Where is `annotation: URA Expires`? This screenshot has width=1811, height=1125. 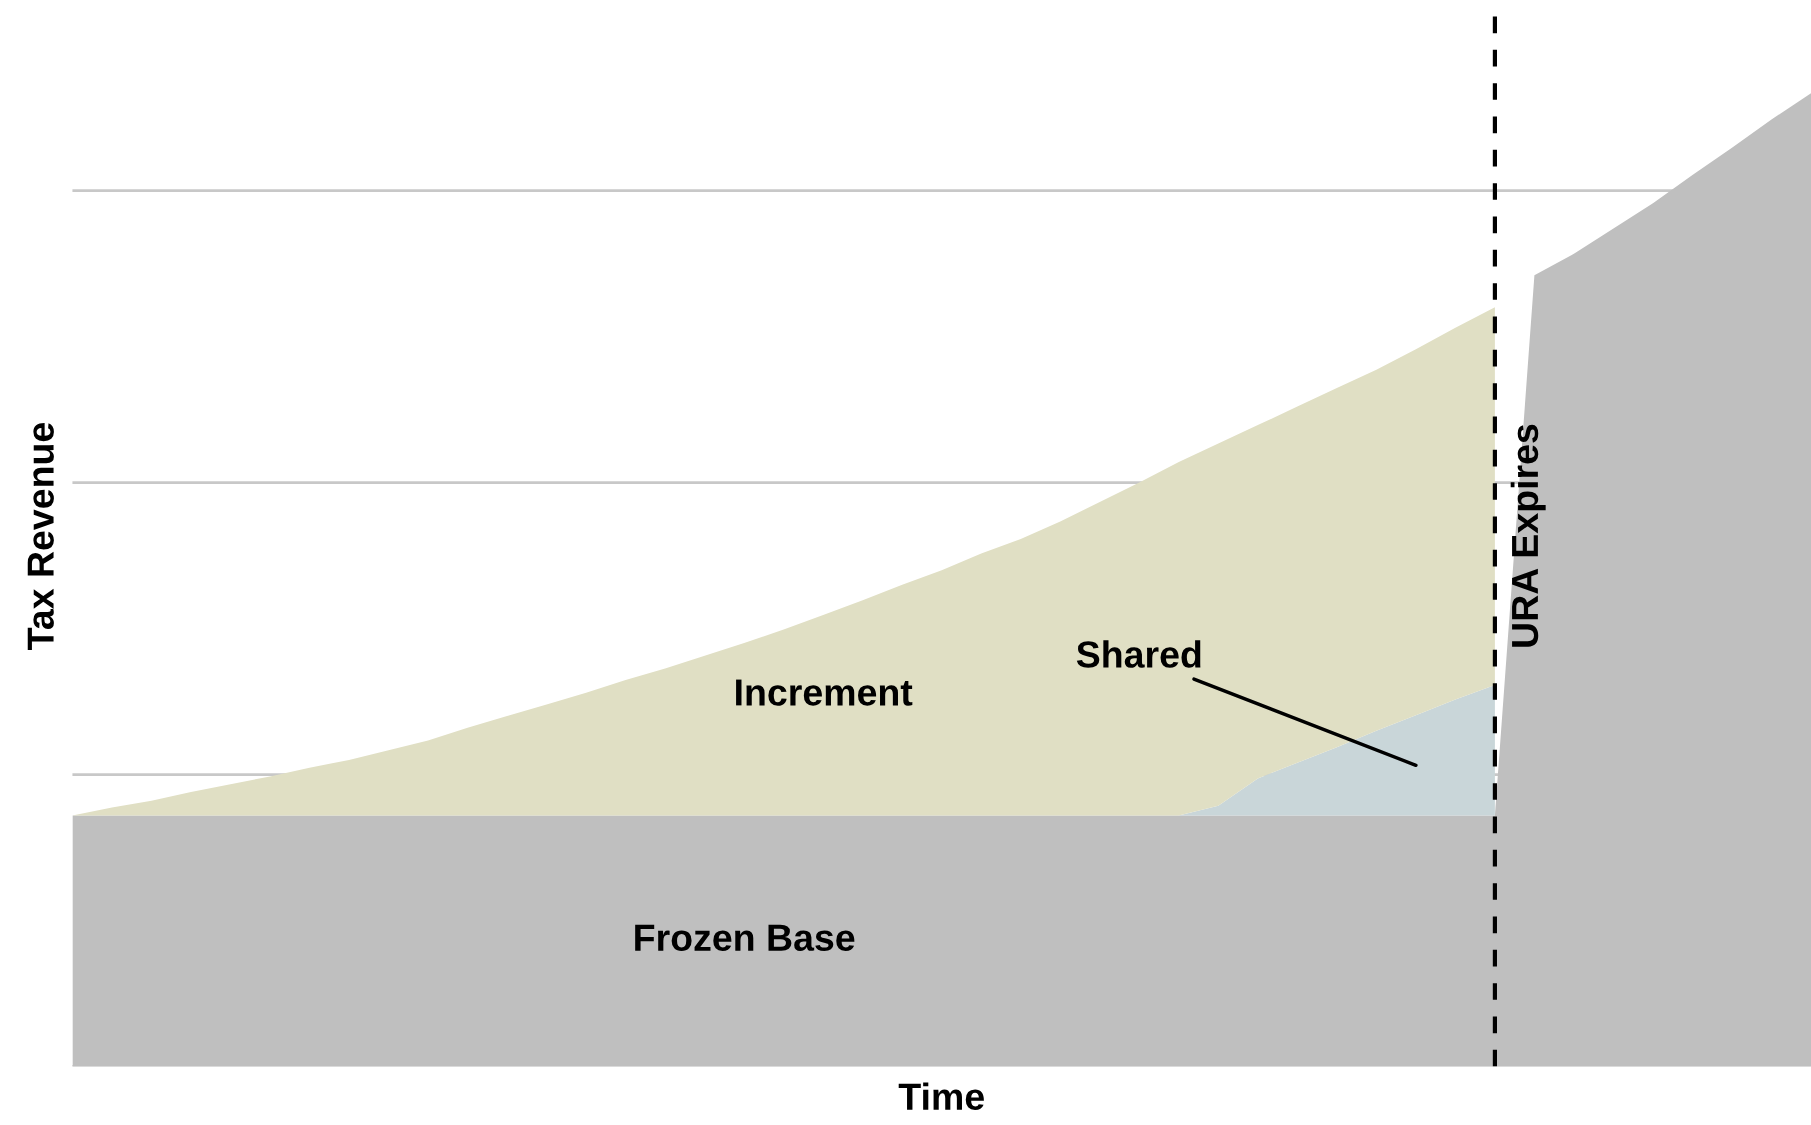
annotation: URA Expires is located at coordinates (1528, 535).